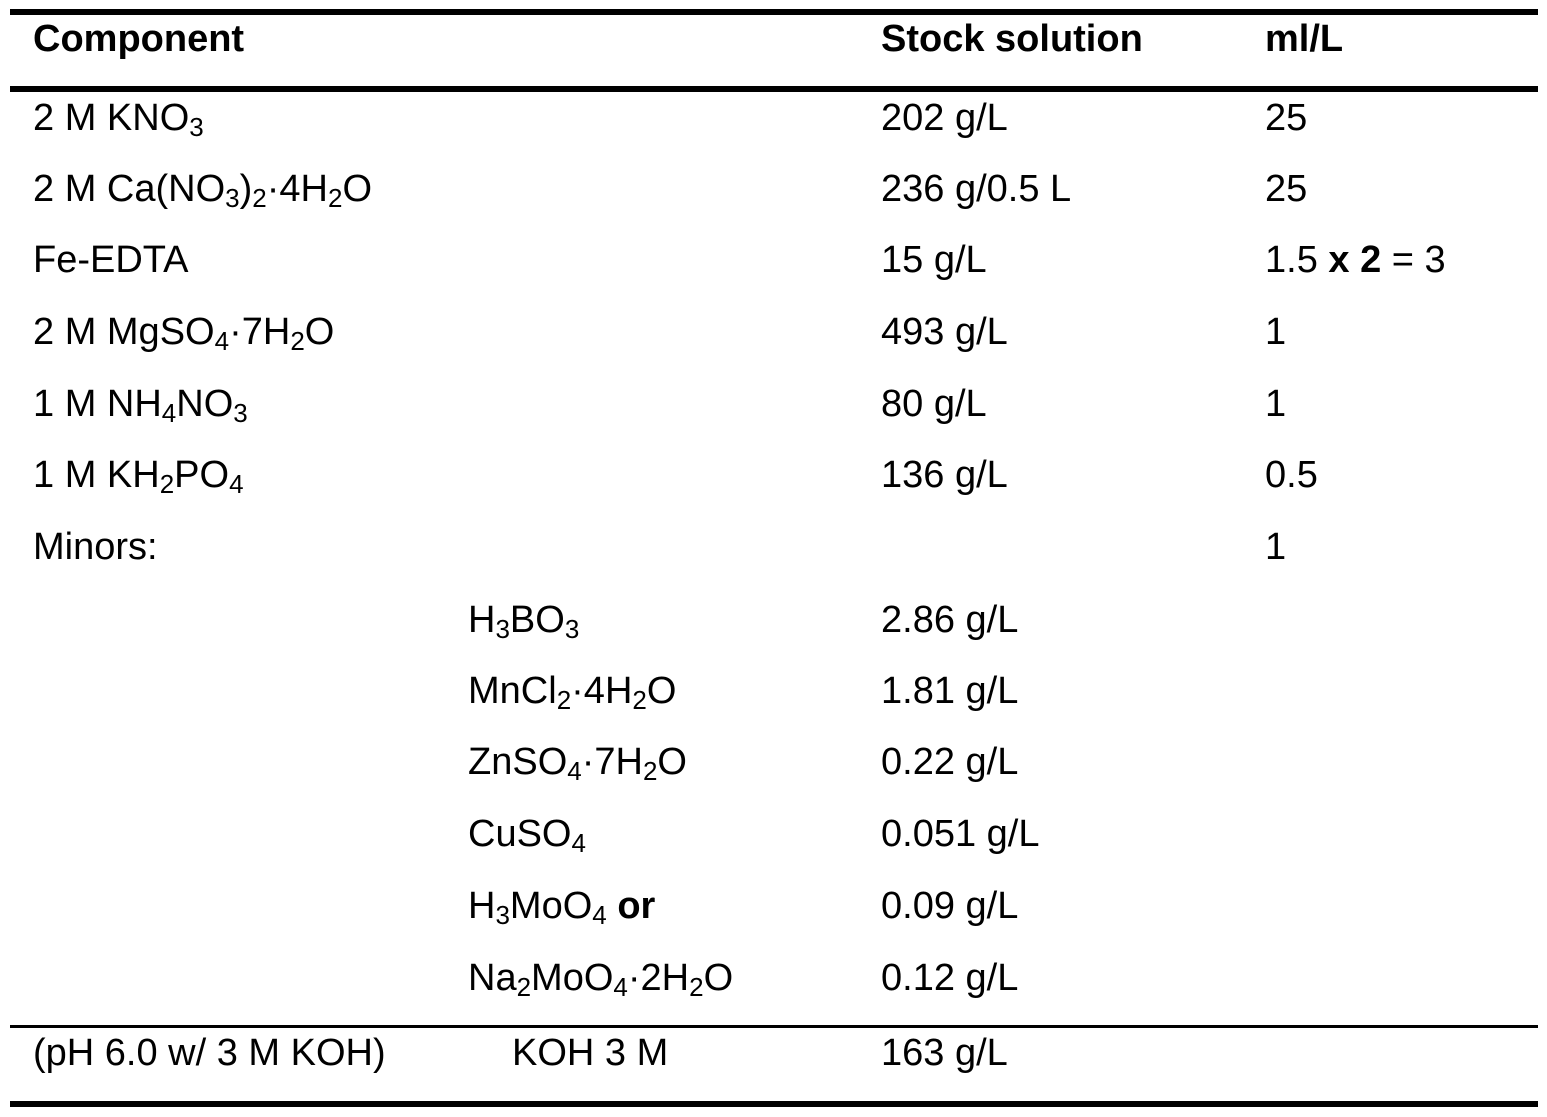  Describe the element at coordinates (1276, 547) in the screenshot. I see `row-7-ml: 1` at that location.